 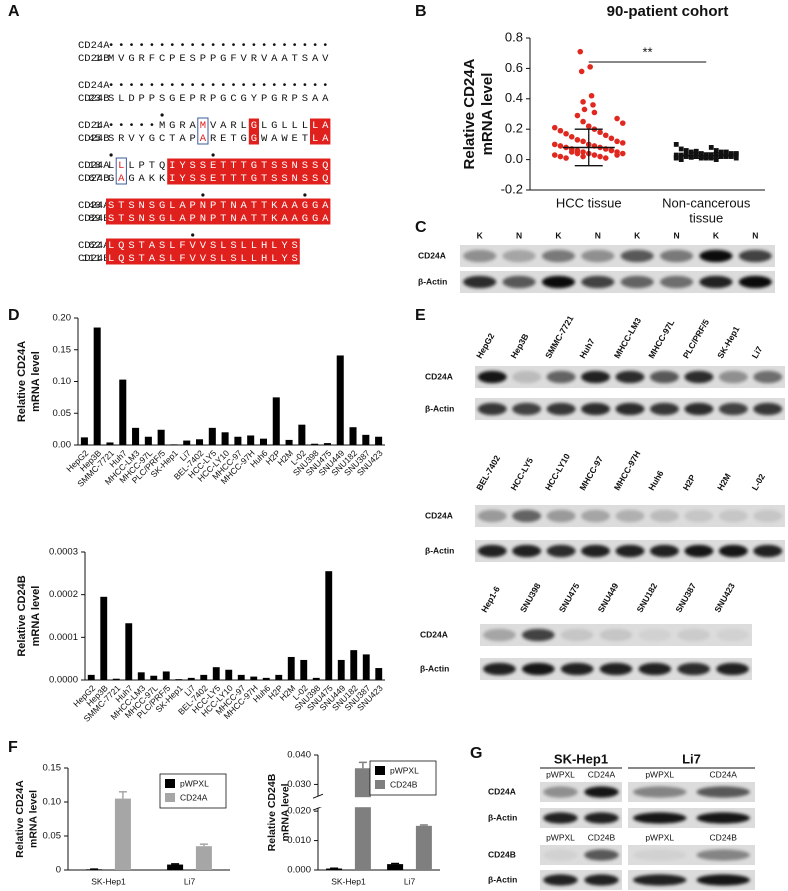 I want to click on residue: Q, so click(x=325, y=166).